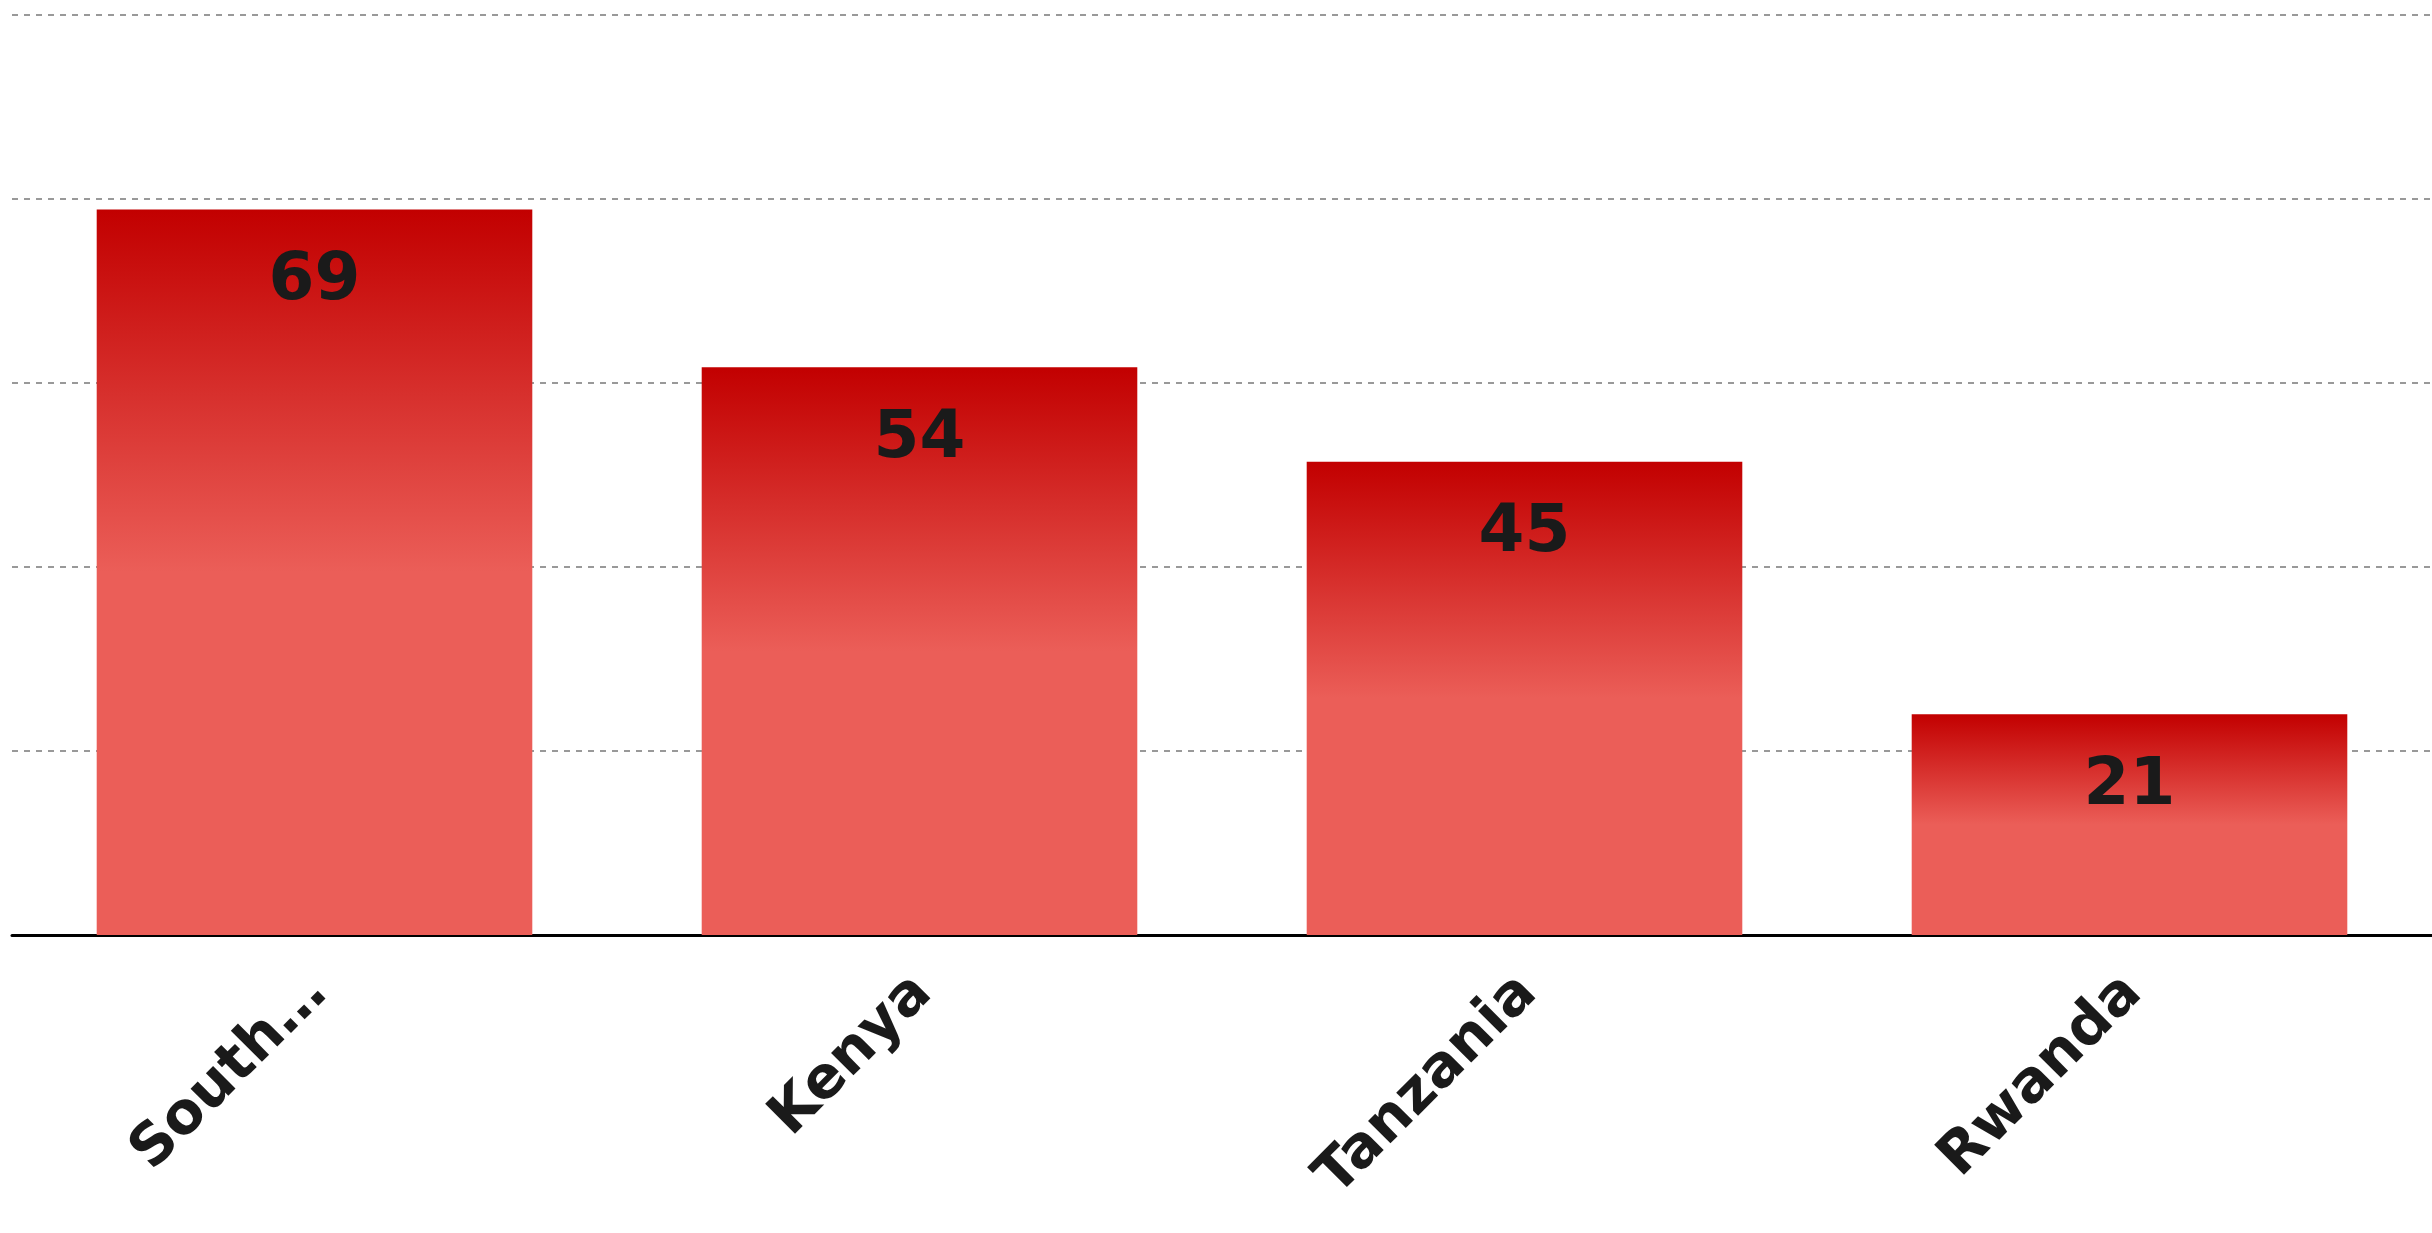 This screenshot has width=2432, height=1233. I want to click on data-label: 45, so click(1524, 529).